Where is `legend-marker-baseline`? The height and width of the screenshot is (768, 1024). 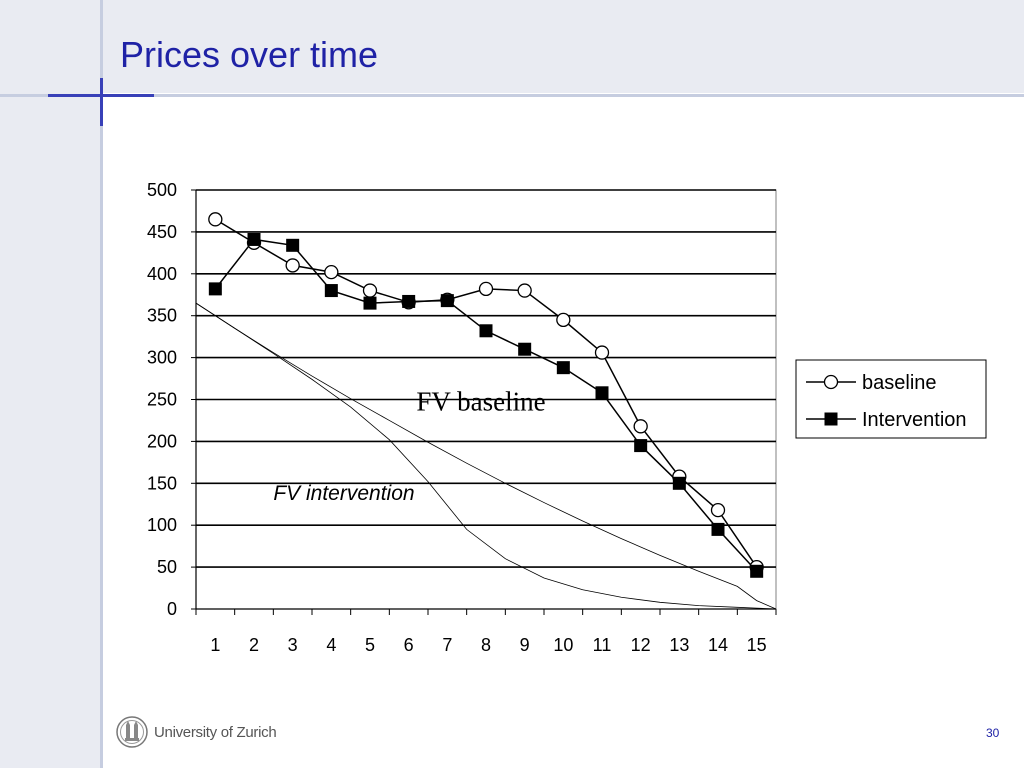
legend-marker-baseline is located at coordinates (831, 382).